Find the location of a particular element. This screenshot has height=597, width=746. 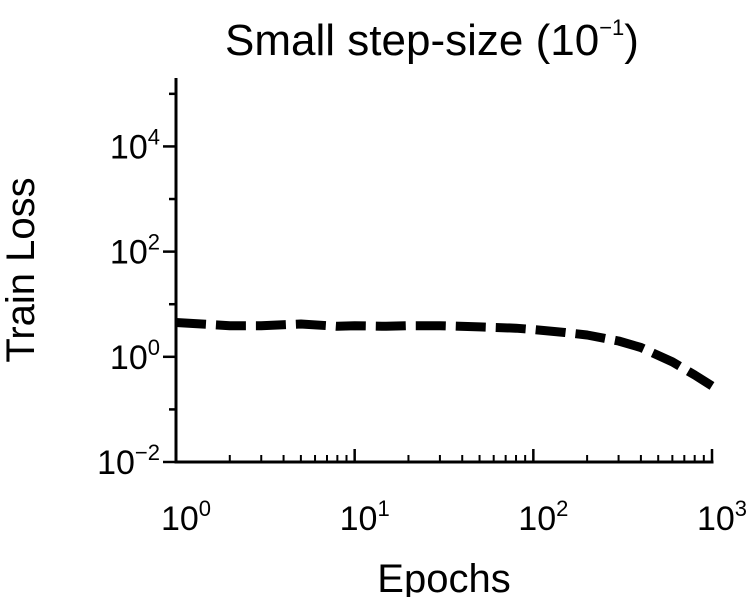

y-axis-label: Train Loss is located at coordinates (21, 269).